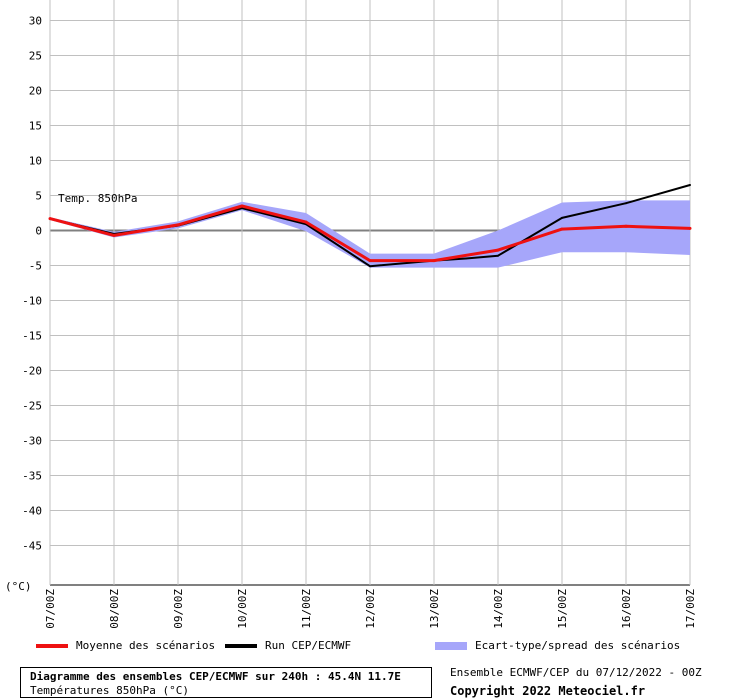  Describe the element at coordinates (626, 609) in the screenshot. I see `x-tick-label: 16/00Z` at that location.